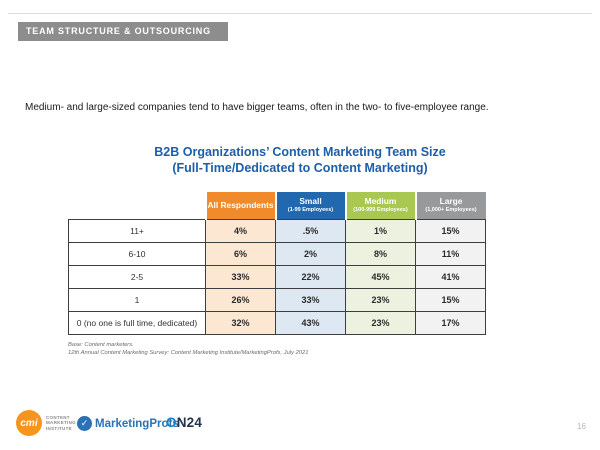 Image resolution: width=600 pixels, height=450 pixels. I want to click on on24-logo-text: N24, so click(189, 422).